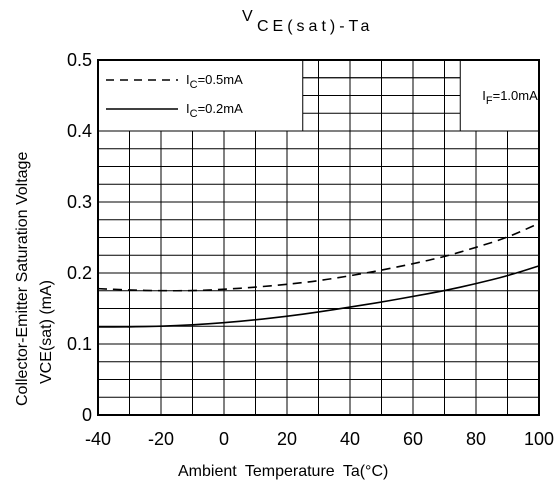  I want to click on x-axis-label: Ambient Temperature Ta(°C), so click(283, 471).